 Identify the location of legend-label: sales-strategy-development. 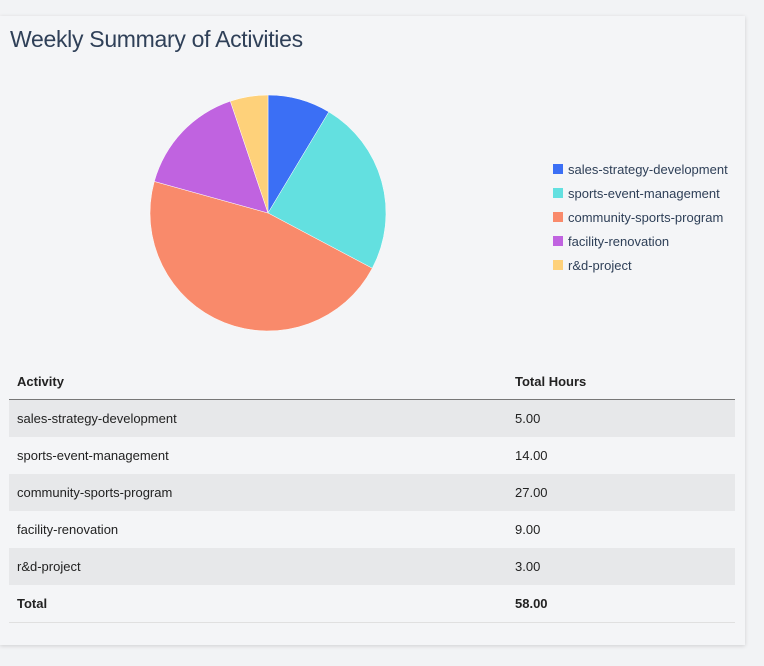
(648, 169).